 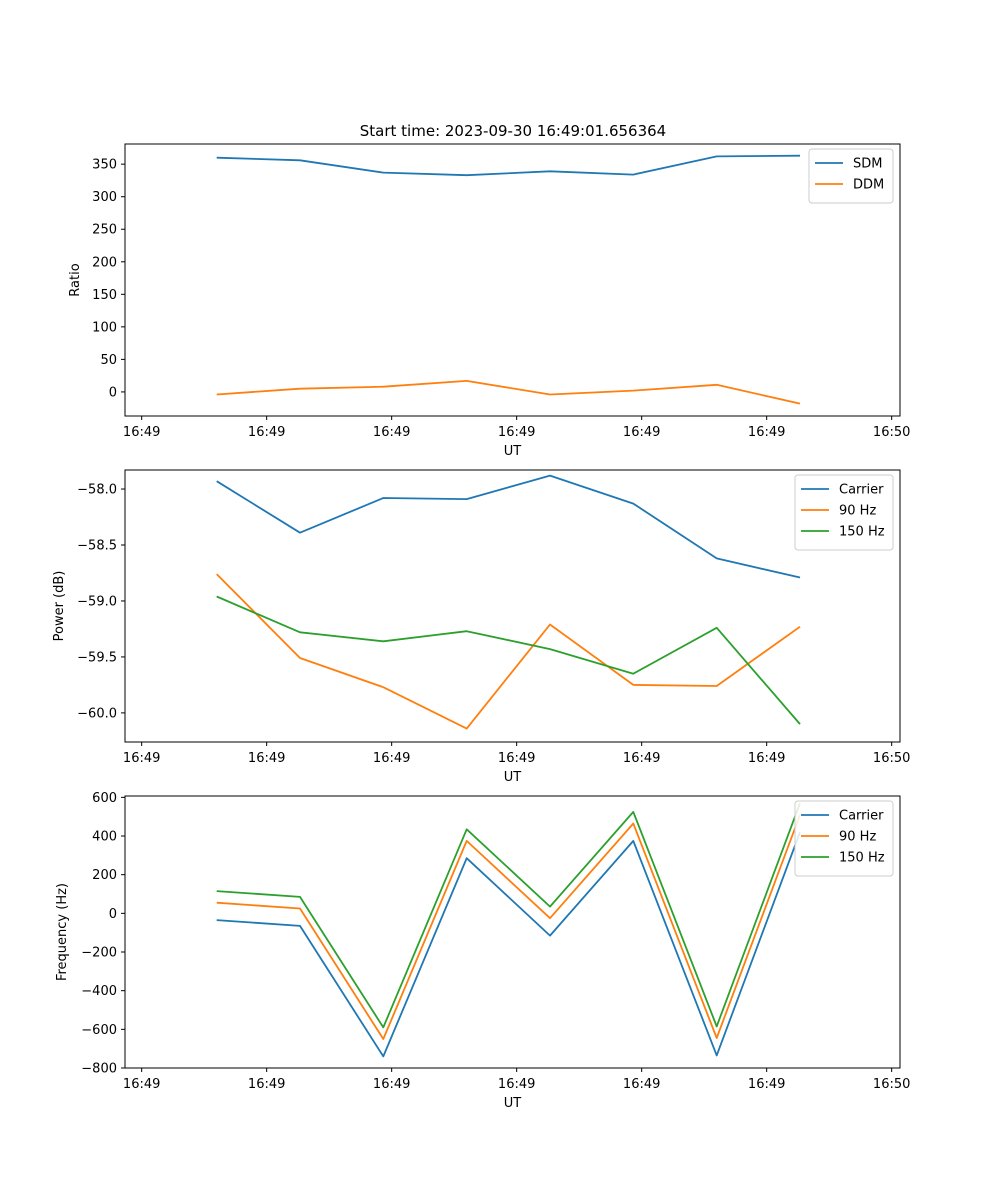 What do you see at coordinates (104, 197) in the screenshot?
I see `y-tick-label: 300` at bounding box center [104, 197].